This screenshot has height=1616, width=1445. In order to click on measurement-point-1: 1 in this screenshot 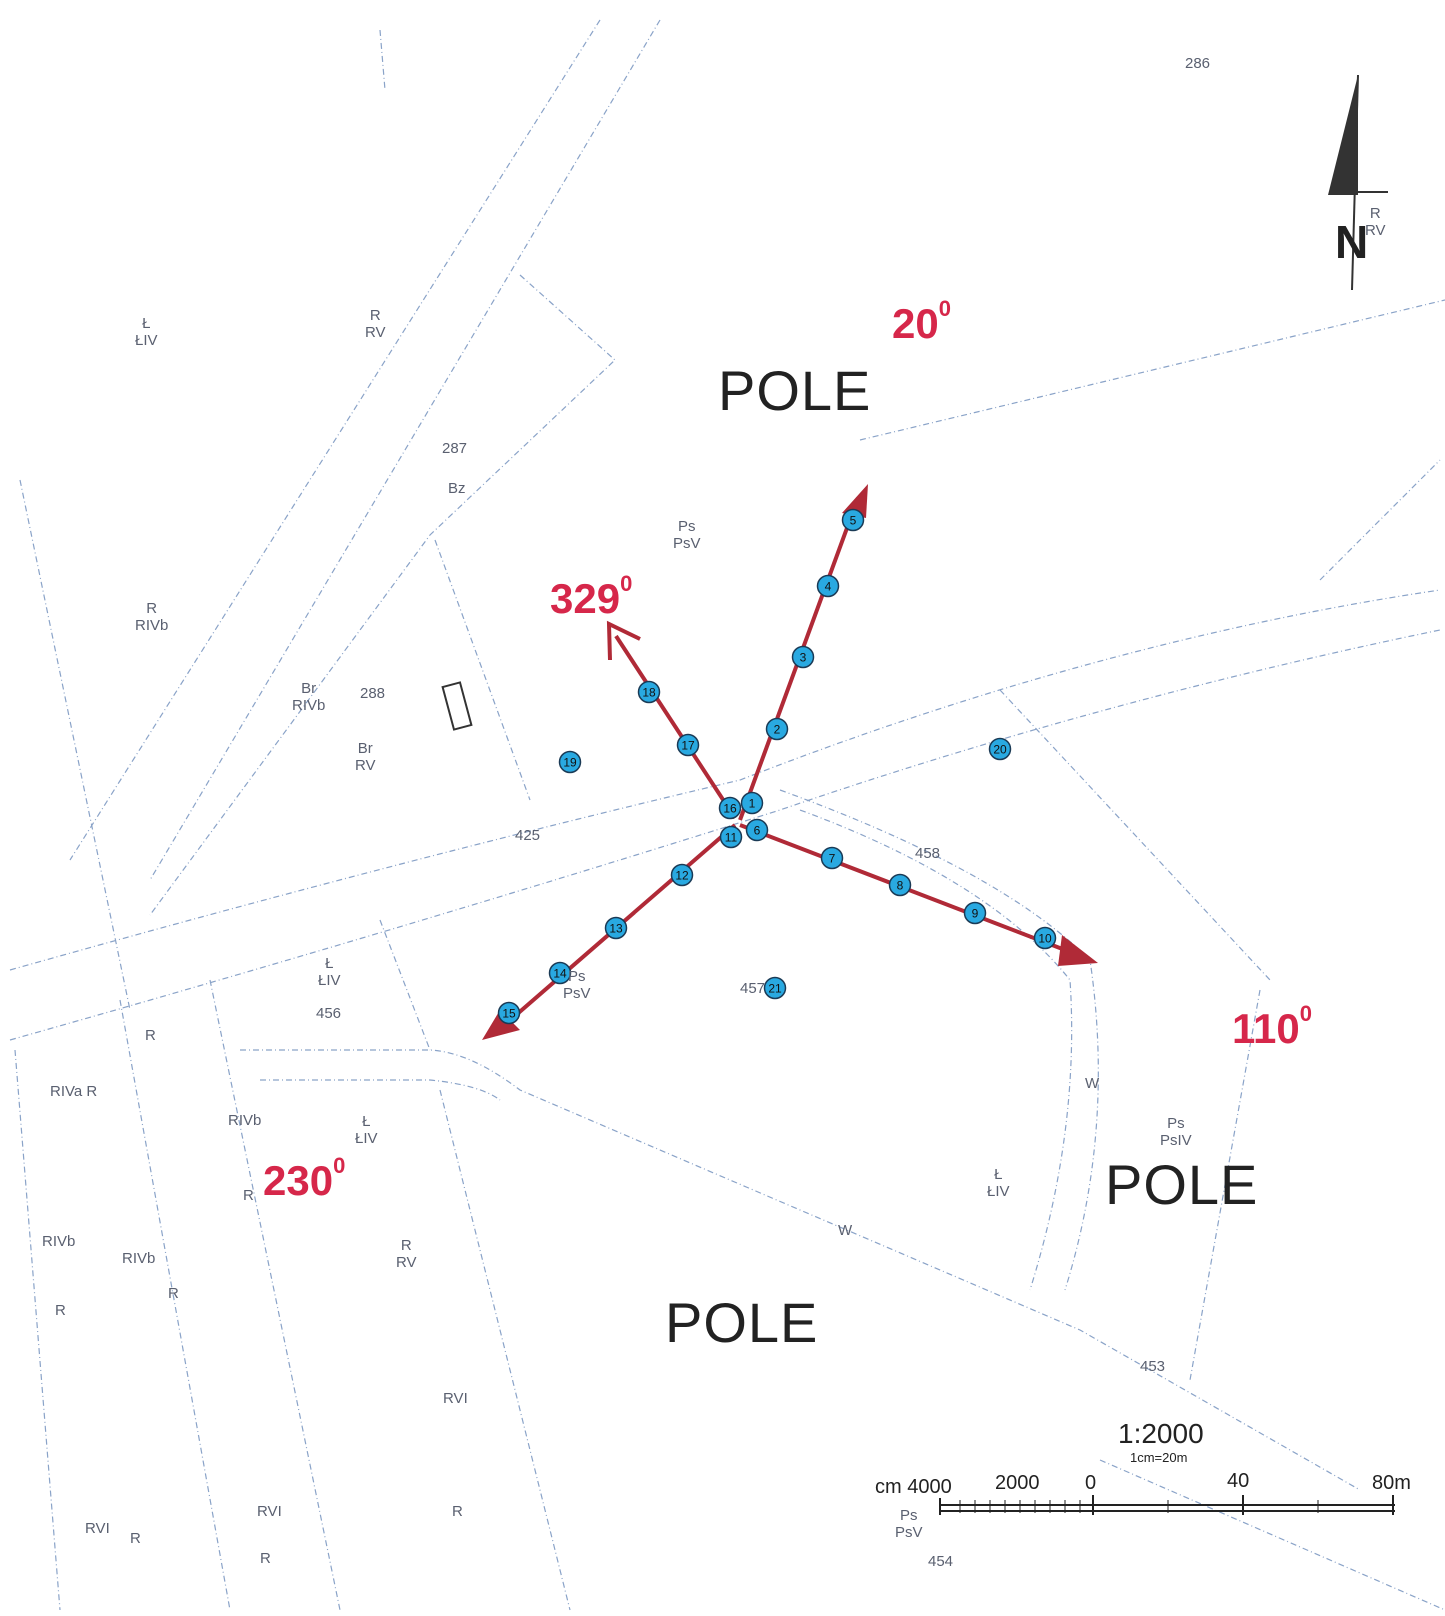, I will do `click(752, 803)`.